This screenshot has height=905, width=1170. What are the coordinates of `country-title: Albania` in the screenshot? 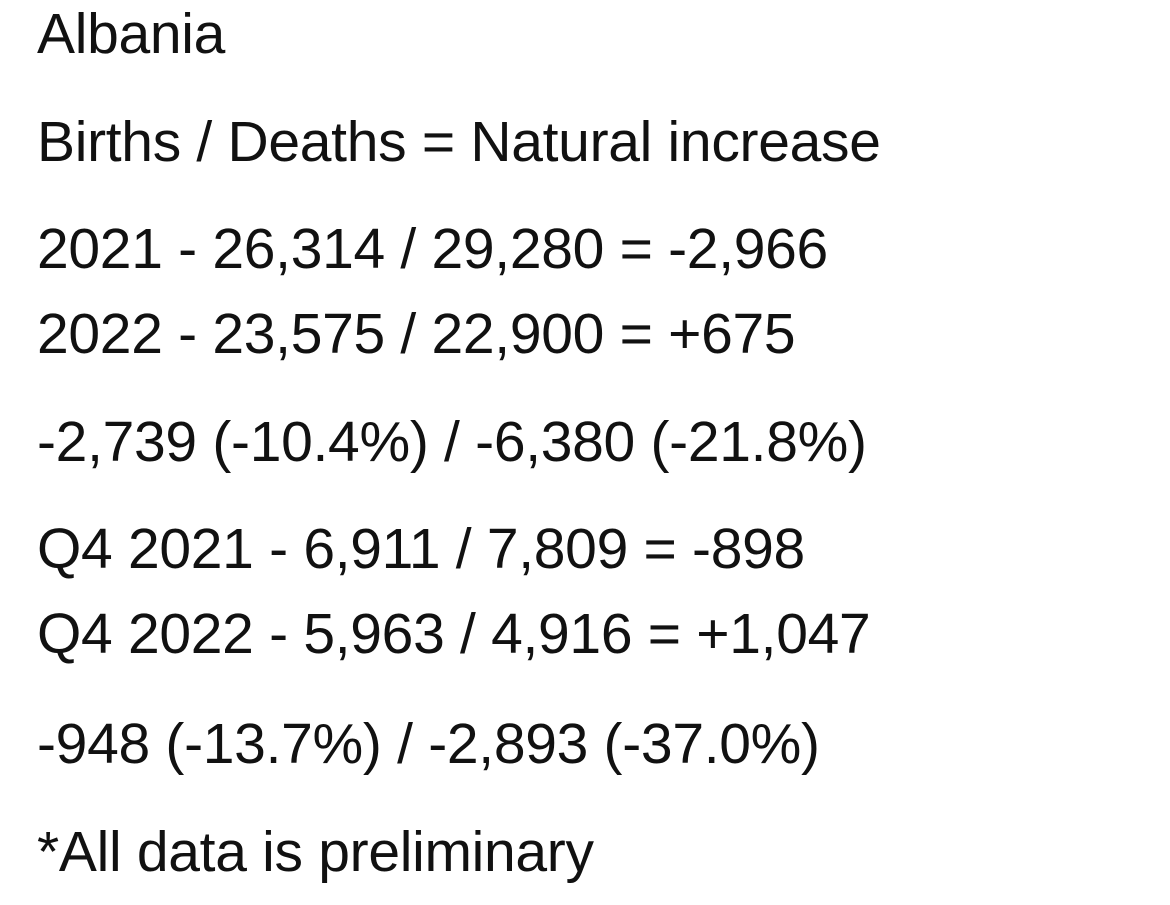 It's located at (131, 34).